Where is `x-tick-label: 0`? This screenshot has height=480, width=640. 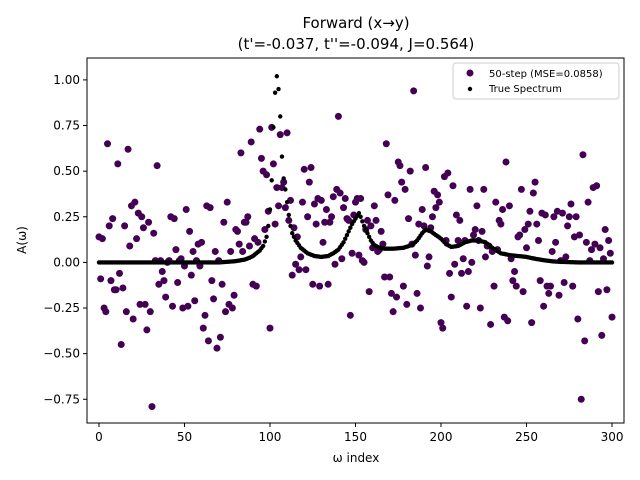
x-tick-label: 0 is located at coordinates (99, 437).